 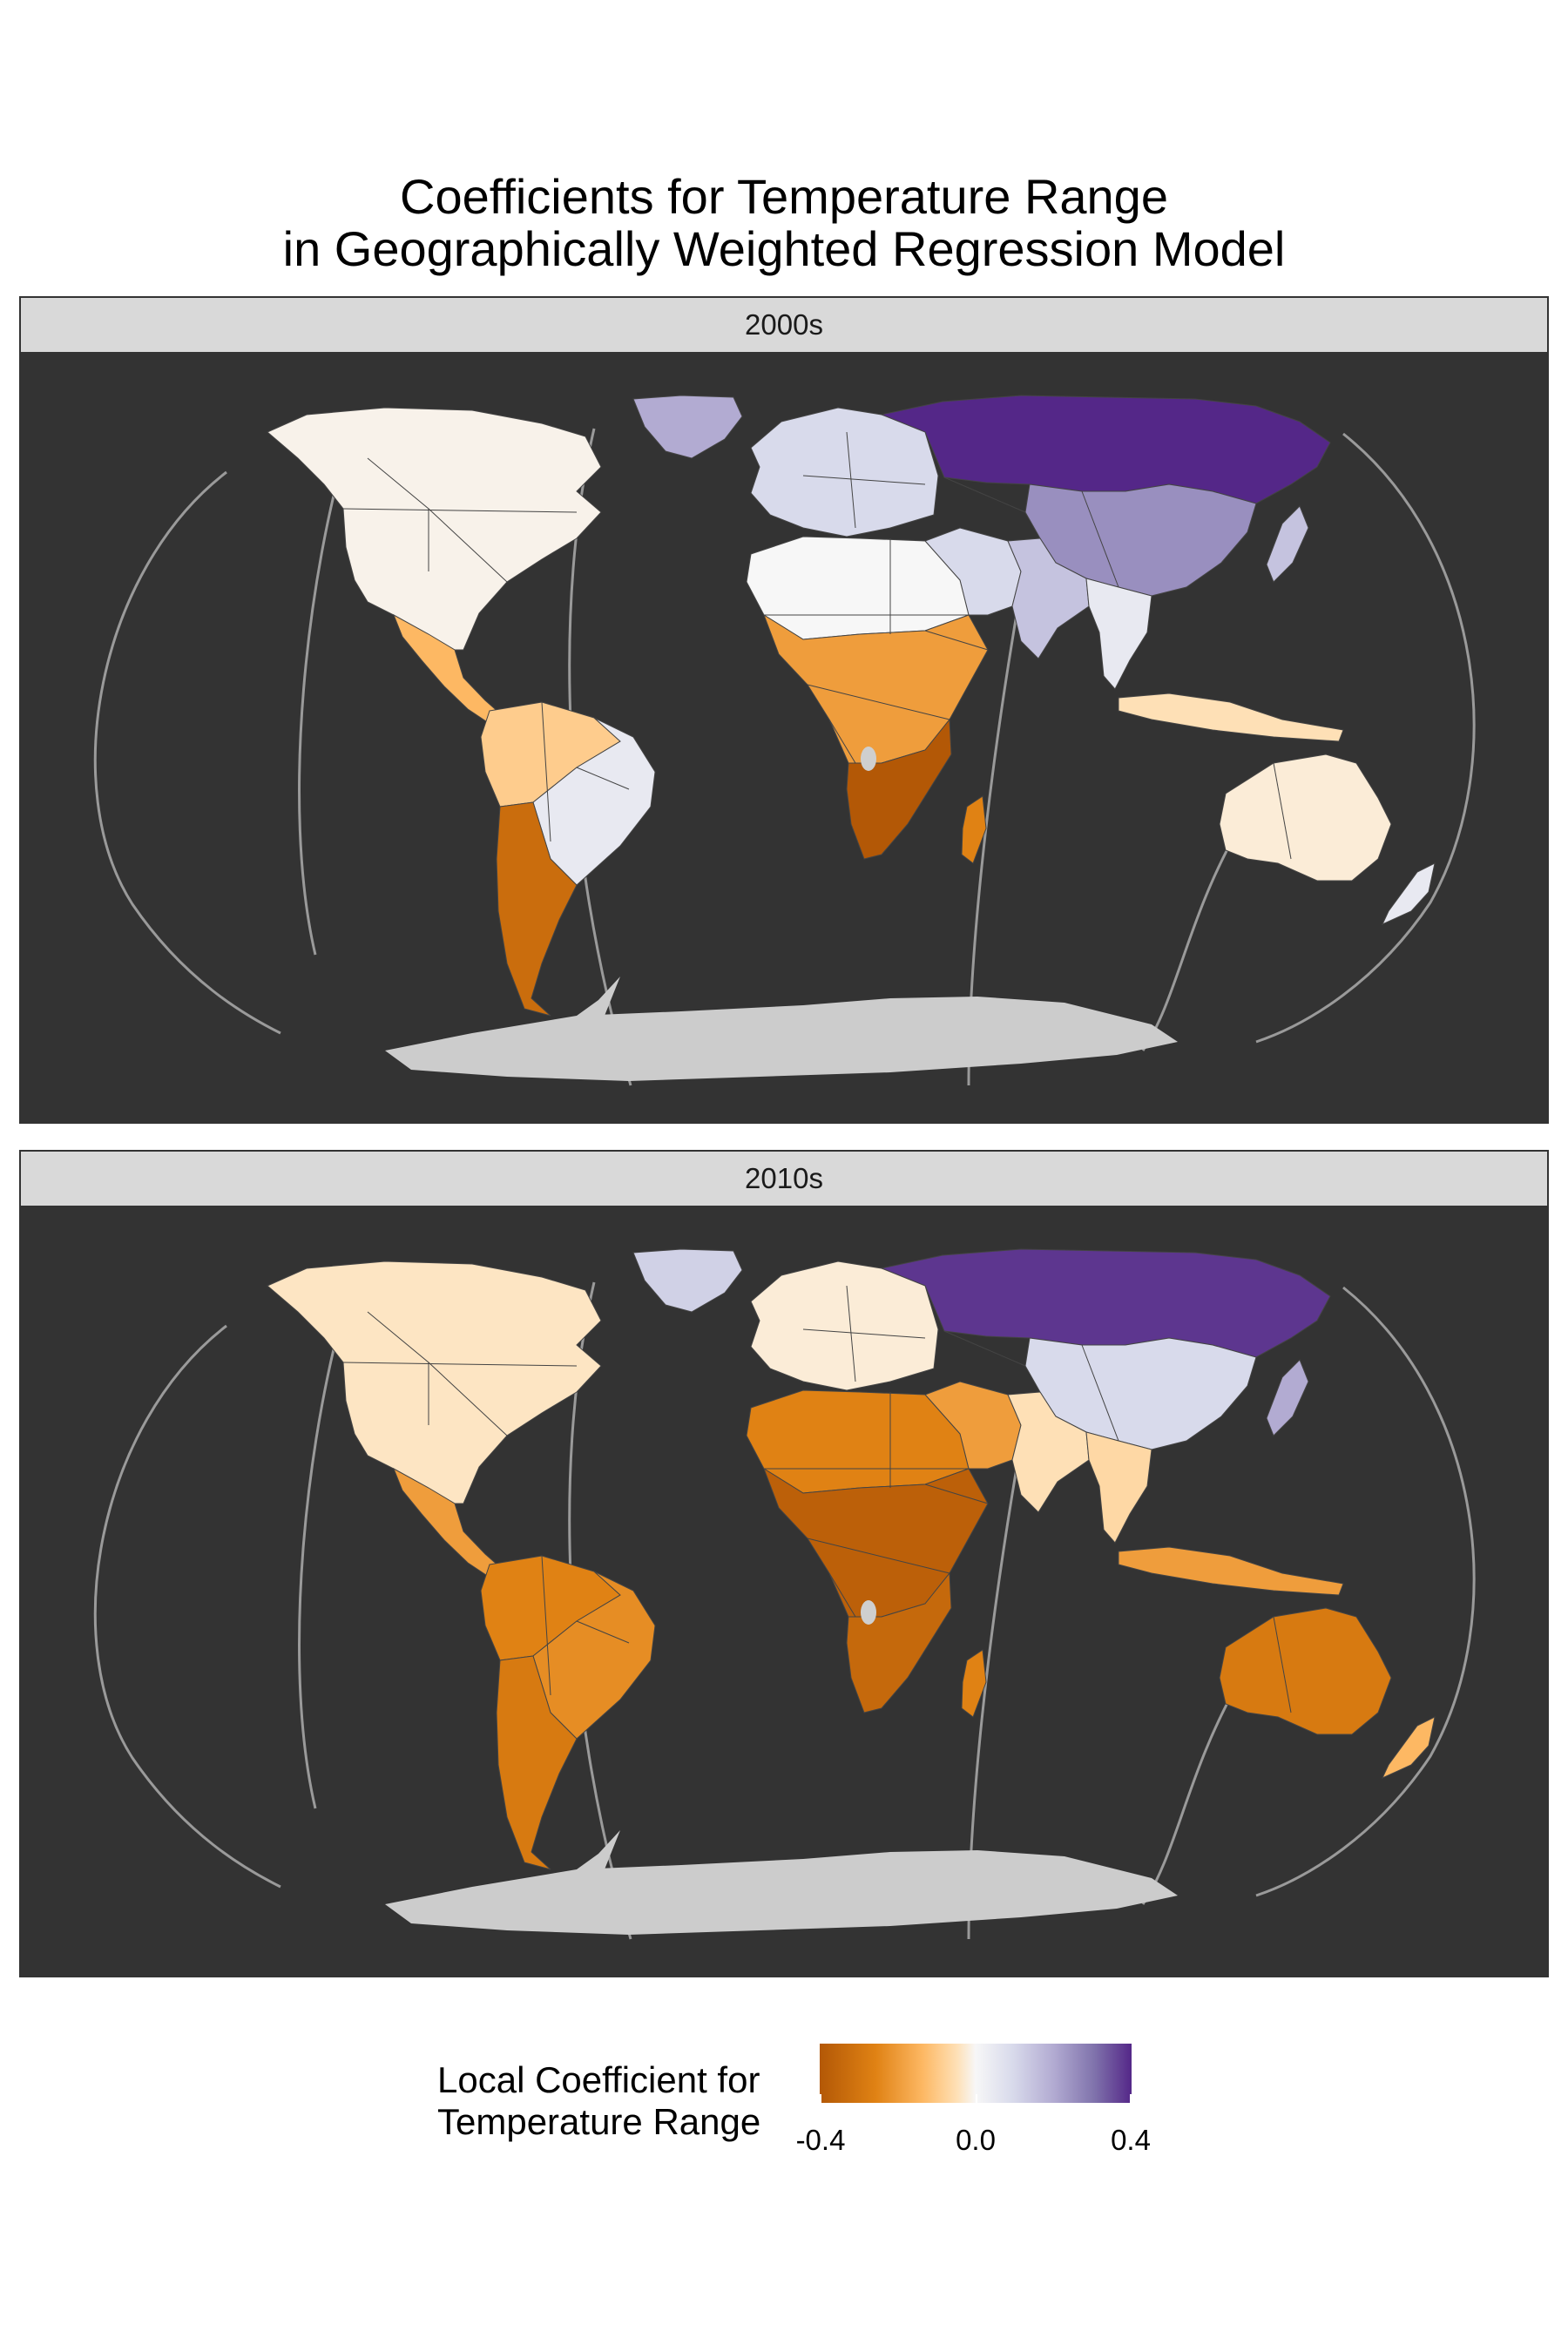 I want to click on panel-strip-2010s: 2010s, so click(x=784, y=1178).